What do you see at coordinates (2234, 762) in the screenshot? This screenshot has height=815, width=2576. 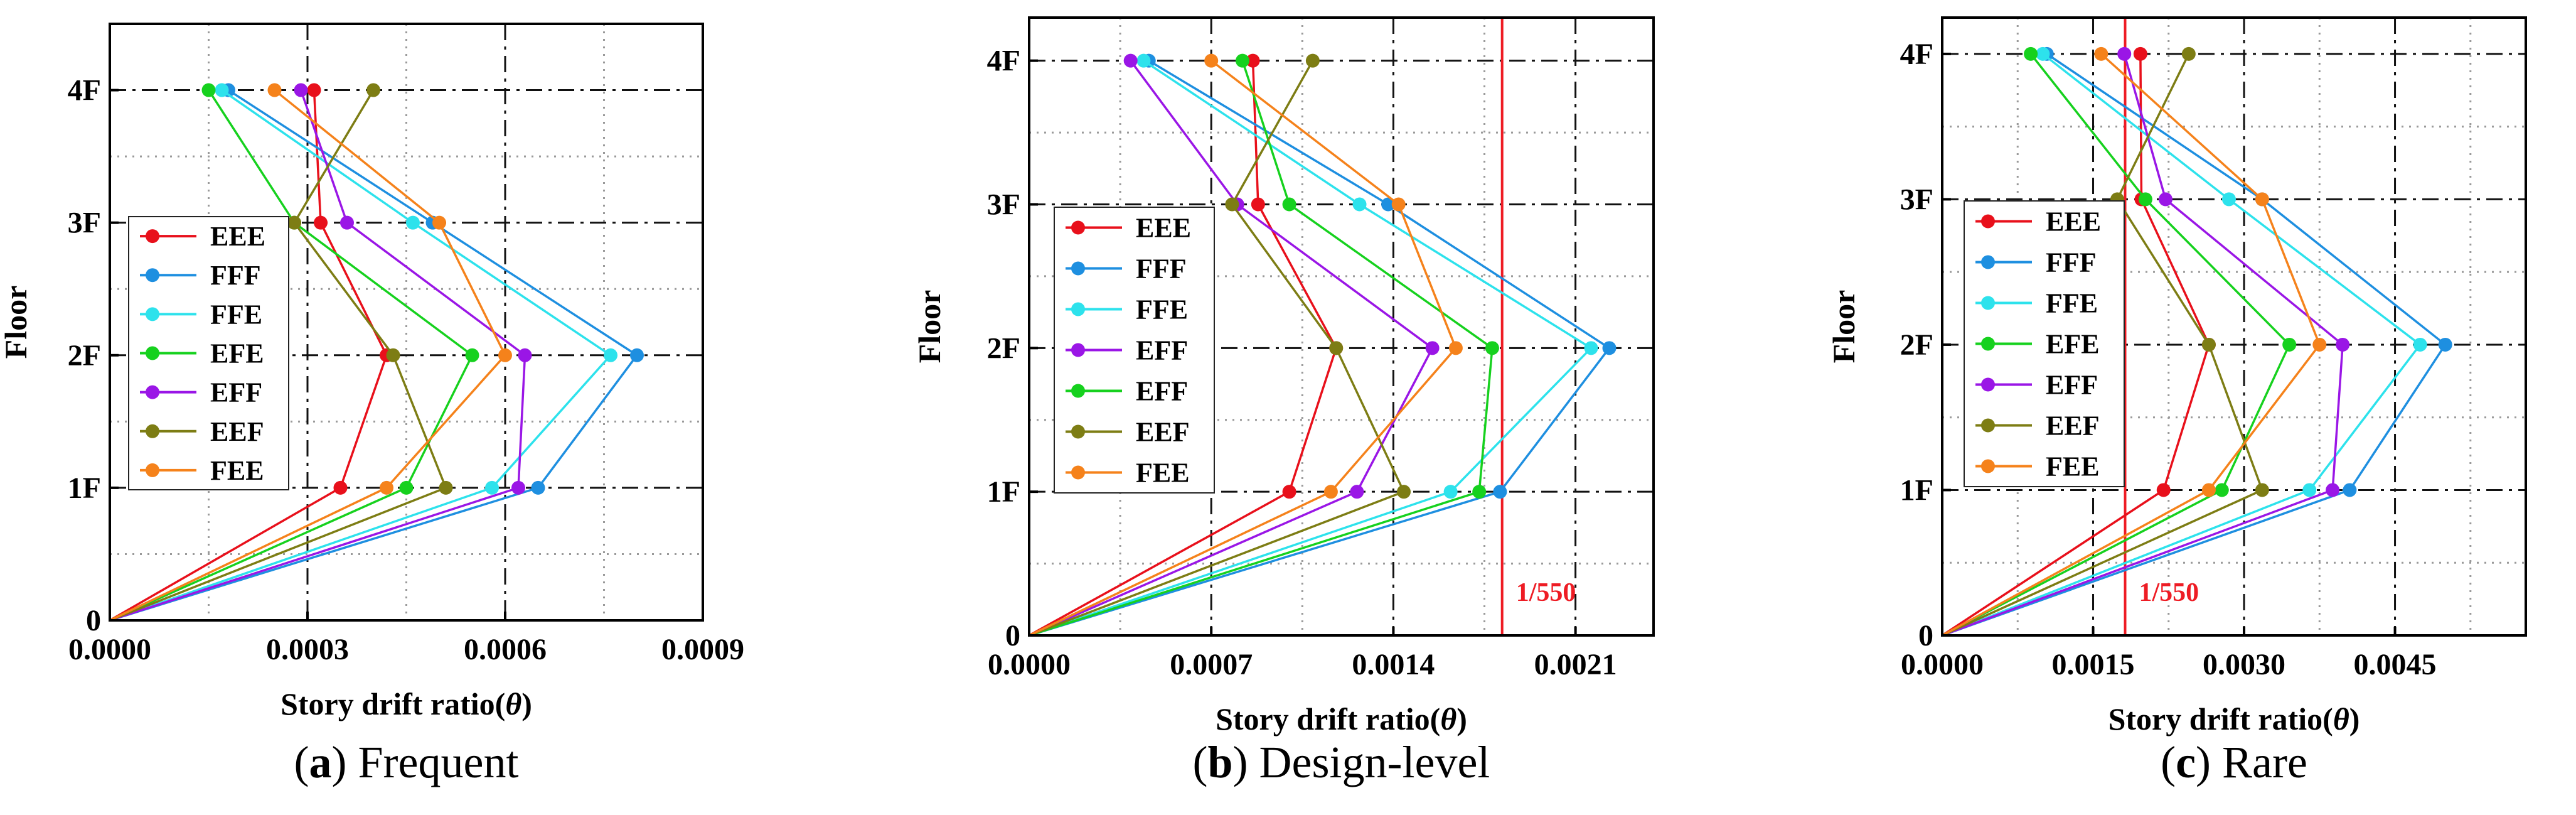 I see `panel-caption: (c) Rare` at bounding box center [2234, 762].